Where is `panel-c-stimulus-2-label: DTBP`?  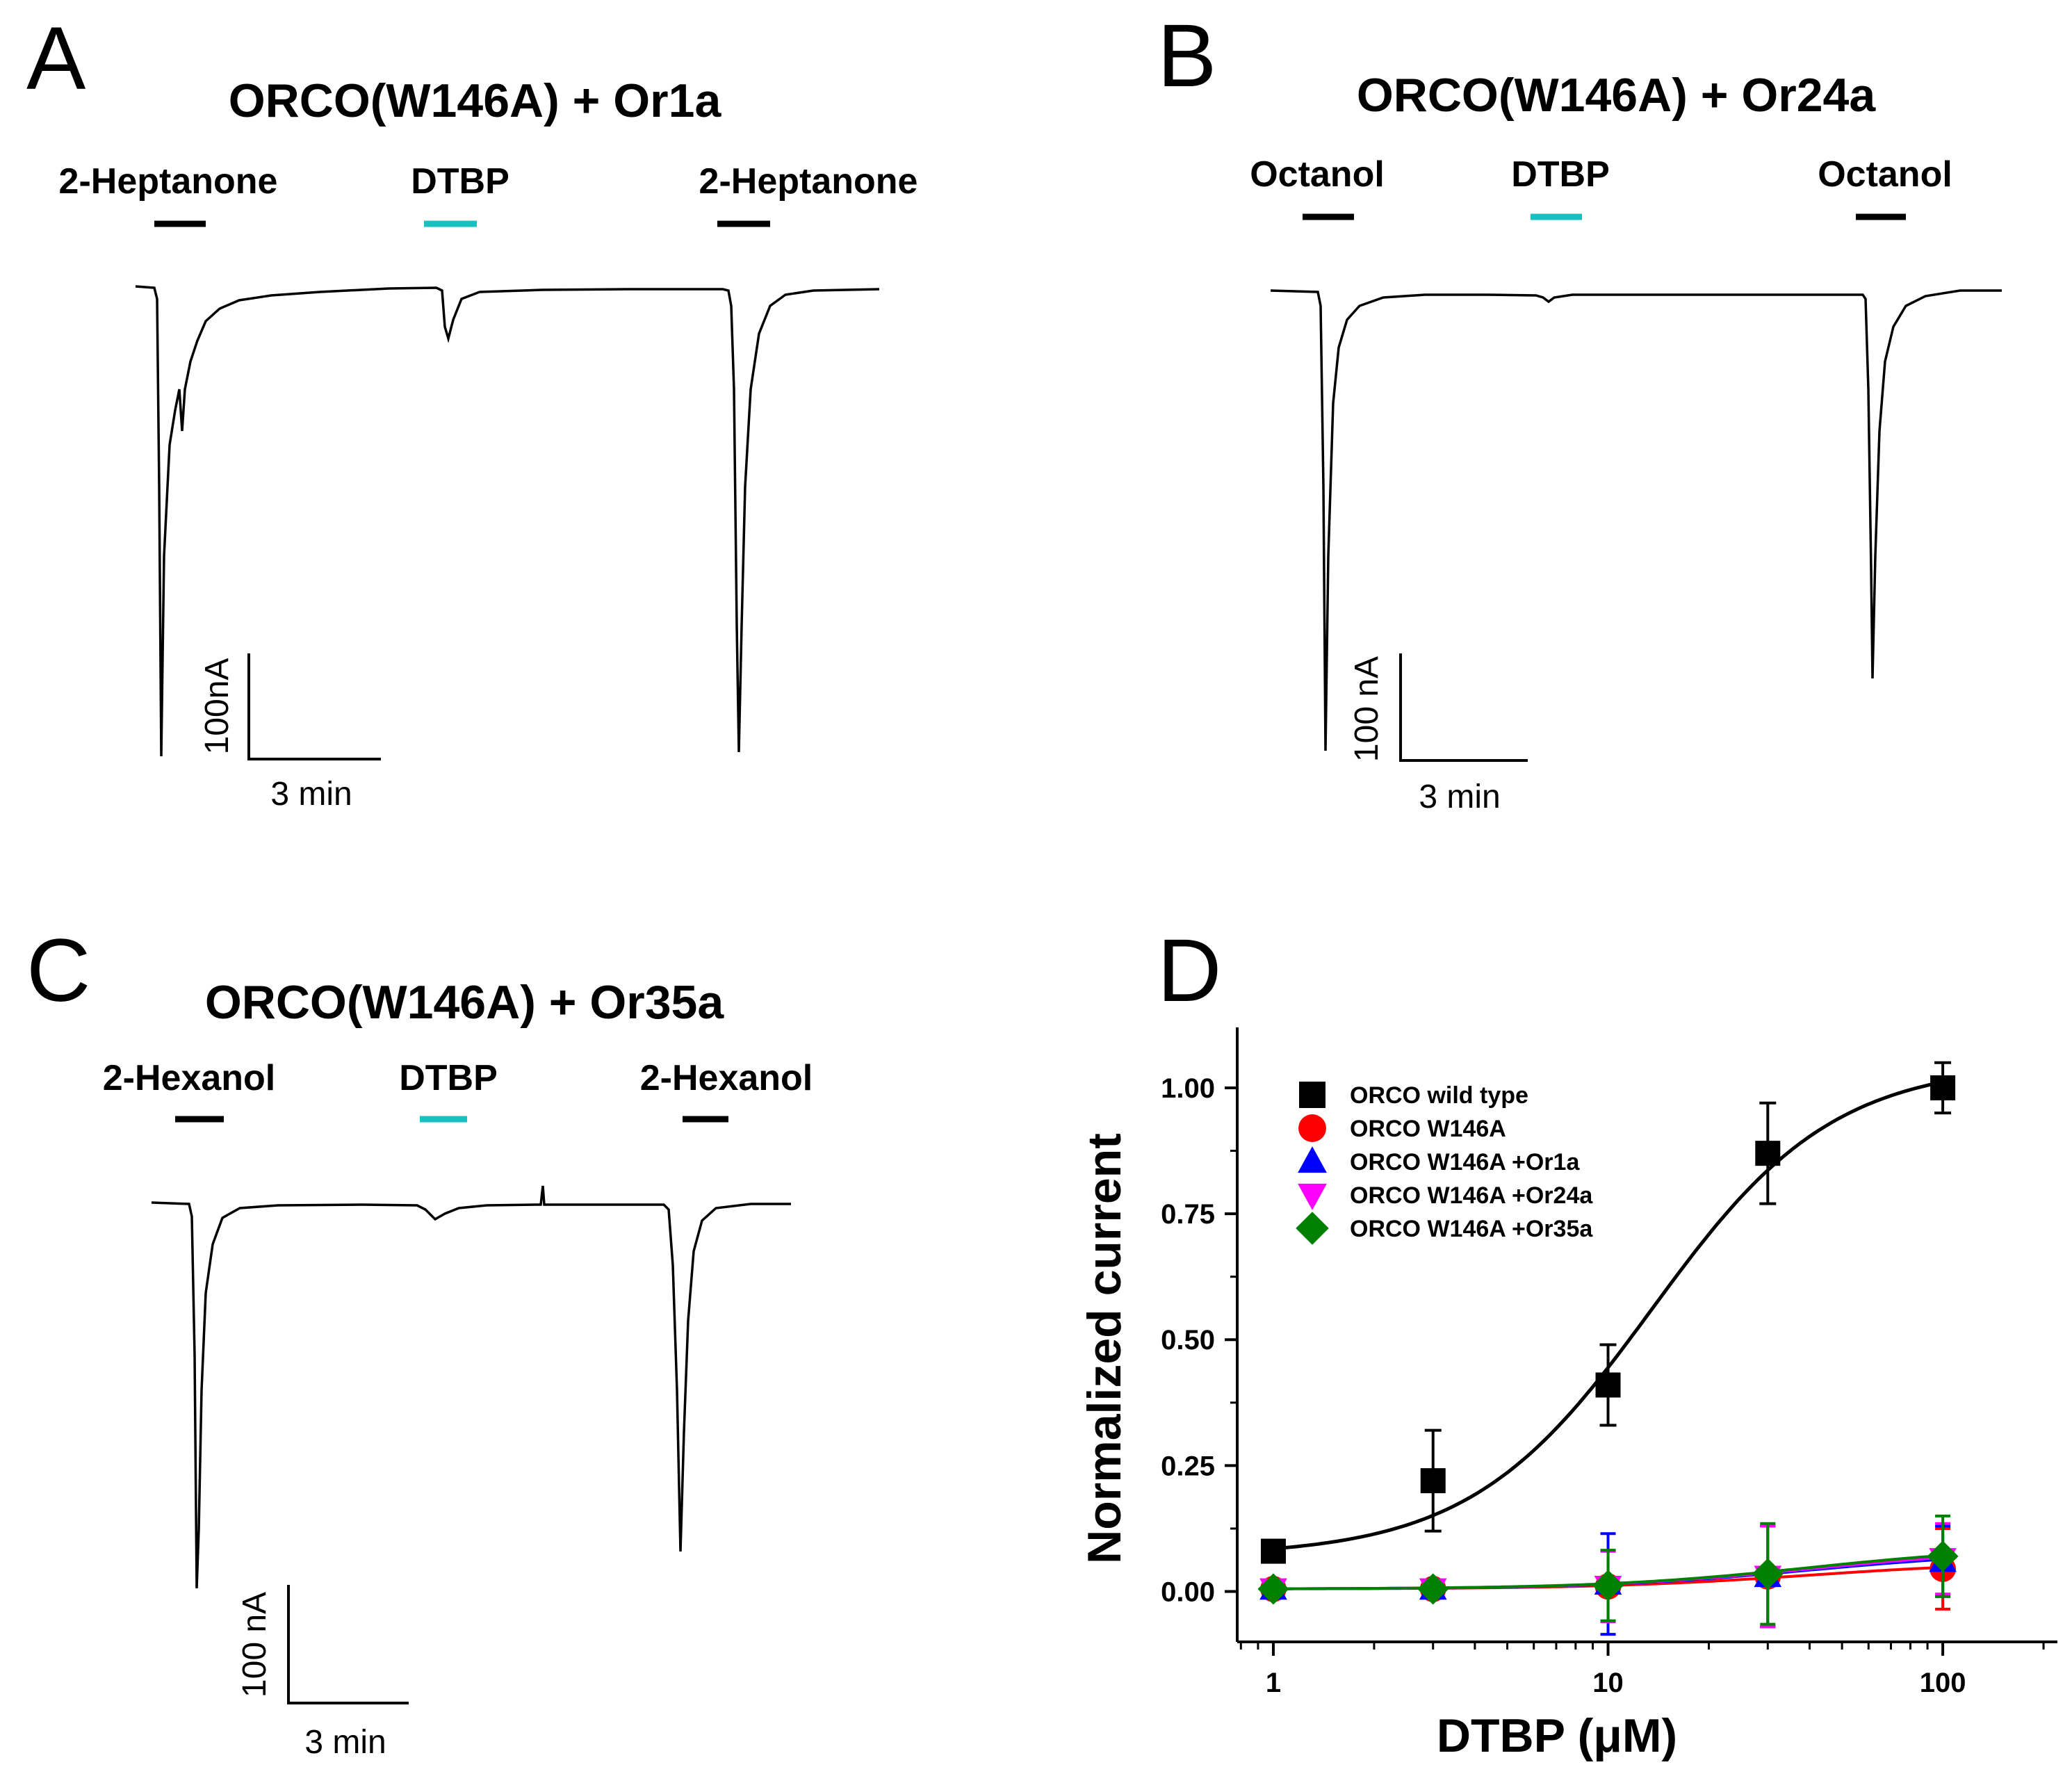
panel-c-stimulus-2-label: DTBP is located at coordinates (448, 1078).